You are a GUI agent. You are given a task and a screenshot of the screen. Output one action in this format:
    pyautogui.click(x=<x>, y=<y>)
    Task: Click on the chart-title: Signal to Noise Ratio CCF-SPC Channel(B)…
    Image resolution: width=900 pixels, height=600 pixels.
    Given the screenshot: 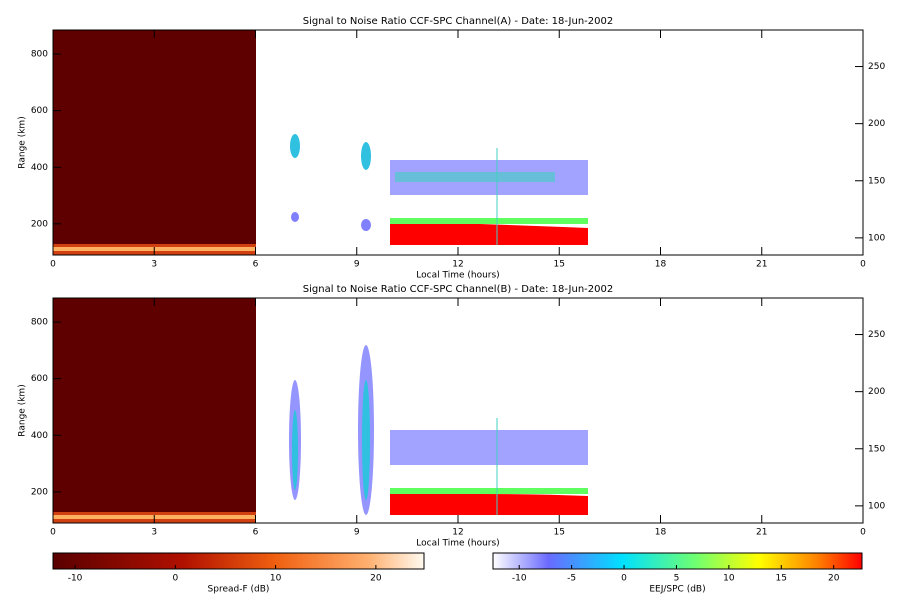 What is the action you would take?
    pyautogui.click(x=458, y=289)
    